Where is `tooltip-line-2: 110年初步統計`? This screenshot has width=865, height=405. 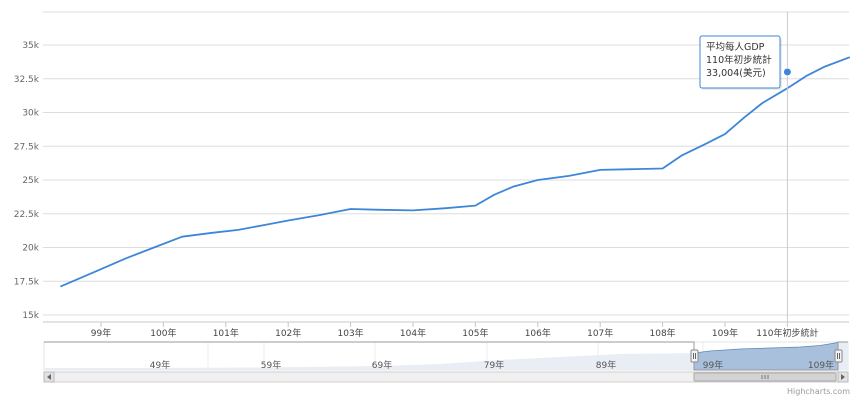 tooltip-line-2: 110年初步統計 is located at coordinates (739, 60).